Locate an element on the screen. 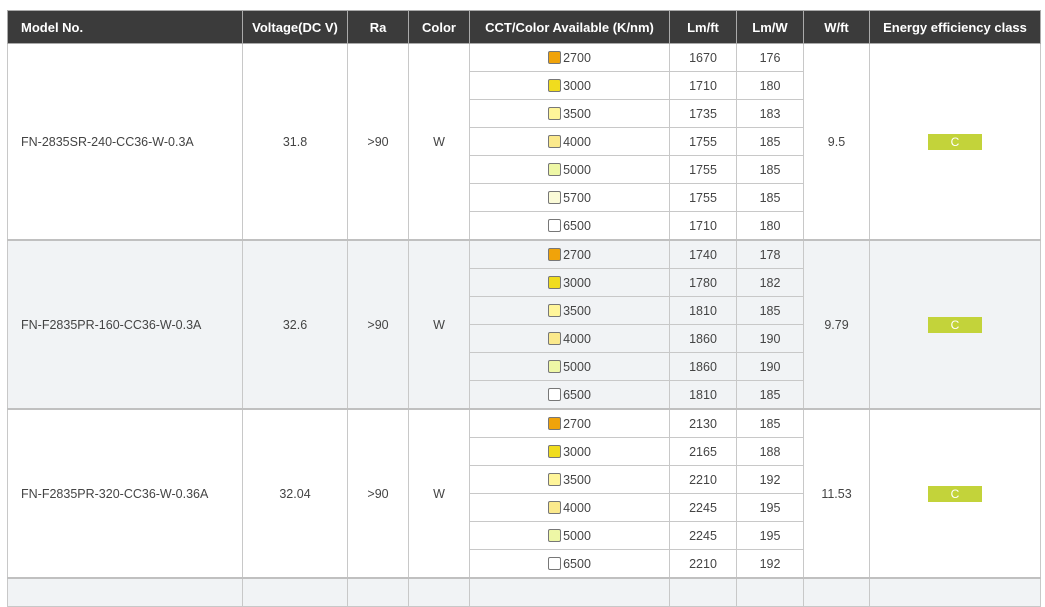  table-row: 3000 2165 188 is located at coordinates (524, 451).